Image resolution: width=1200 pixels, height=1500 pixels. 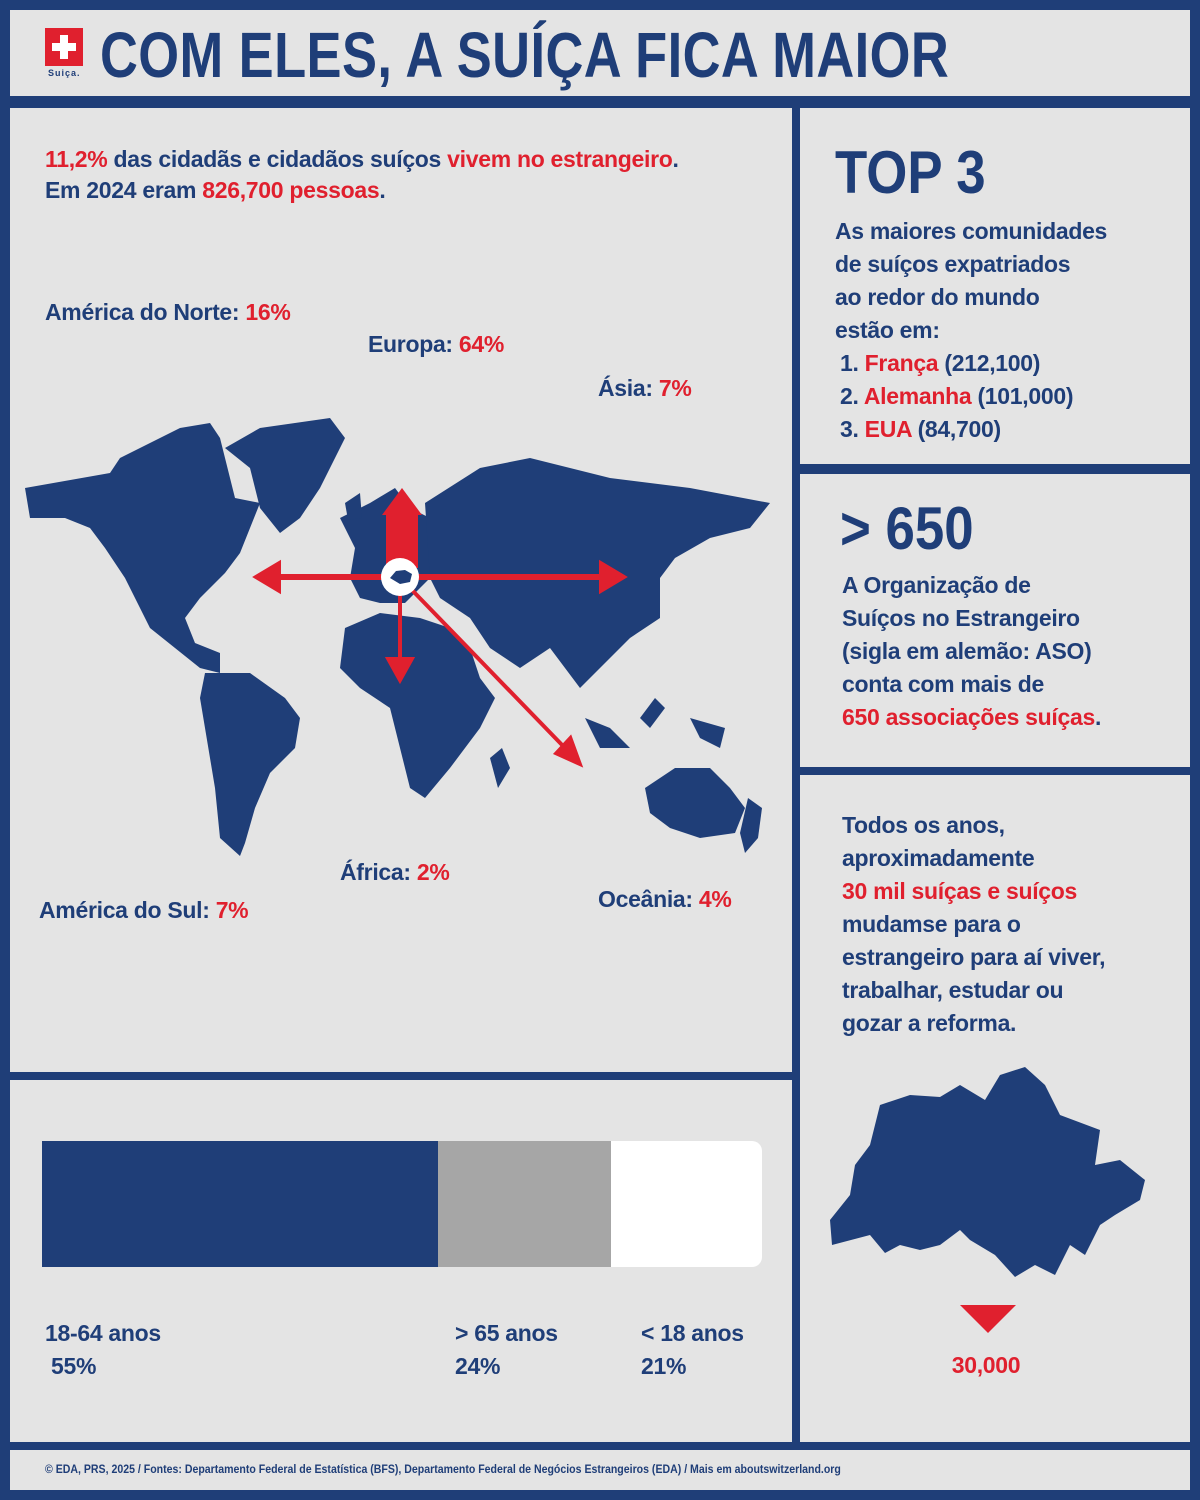 I want to click on arrowhead-north, so click(x=402, y=501).